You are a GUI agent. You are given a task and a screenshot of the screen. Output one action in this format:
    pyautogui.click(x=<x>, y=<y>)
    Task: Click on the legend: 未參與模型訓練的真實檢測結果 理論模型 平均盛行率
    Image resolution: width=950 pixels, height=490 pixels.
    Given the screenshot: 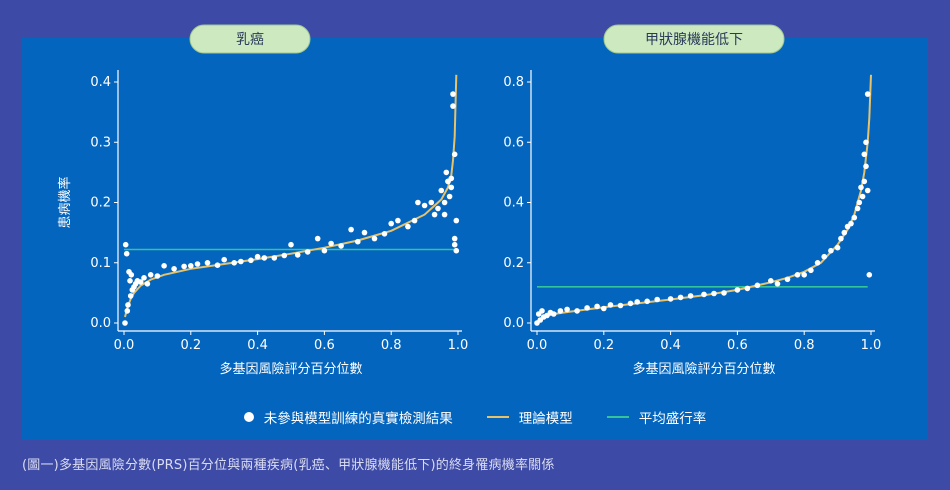 What is the action you would take?
    pyautogui.click(x=475, y=417)
    